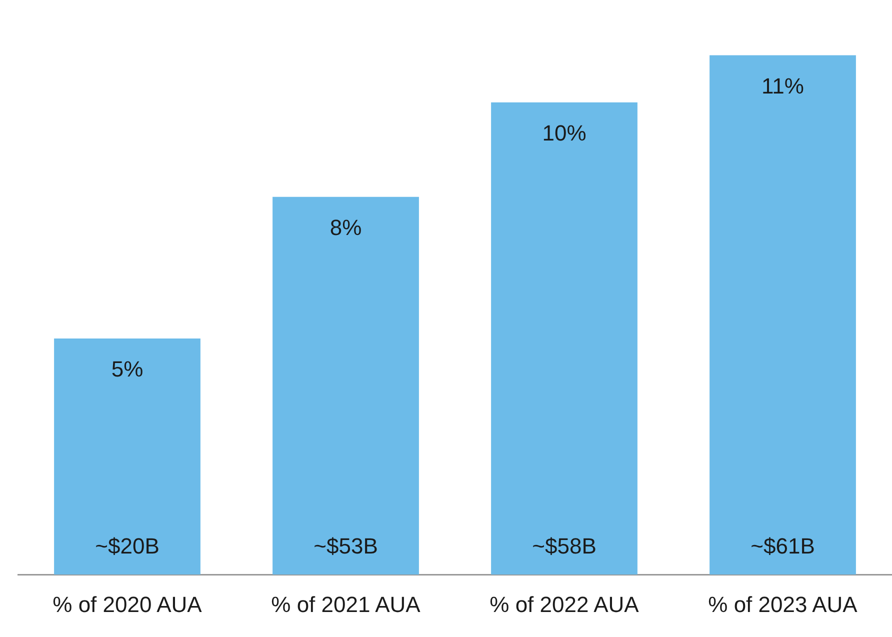  Describe the element at coordinates (127, 604) in the screenshot. I see `x-tick-label: % of 2020 AUA` at that location.